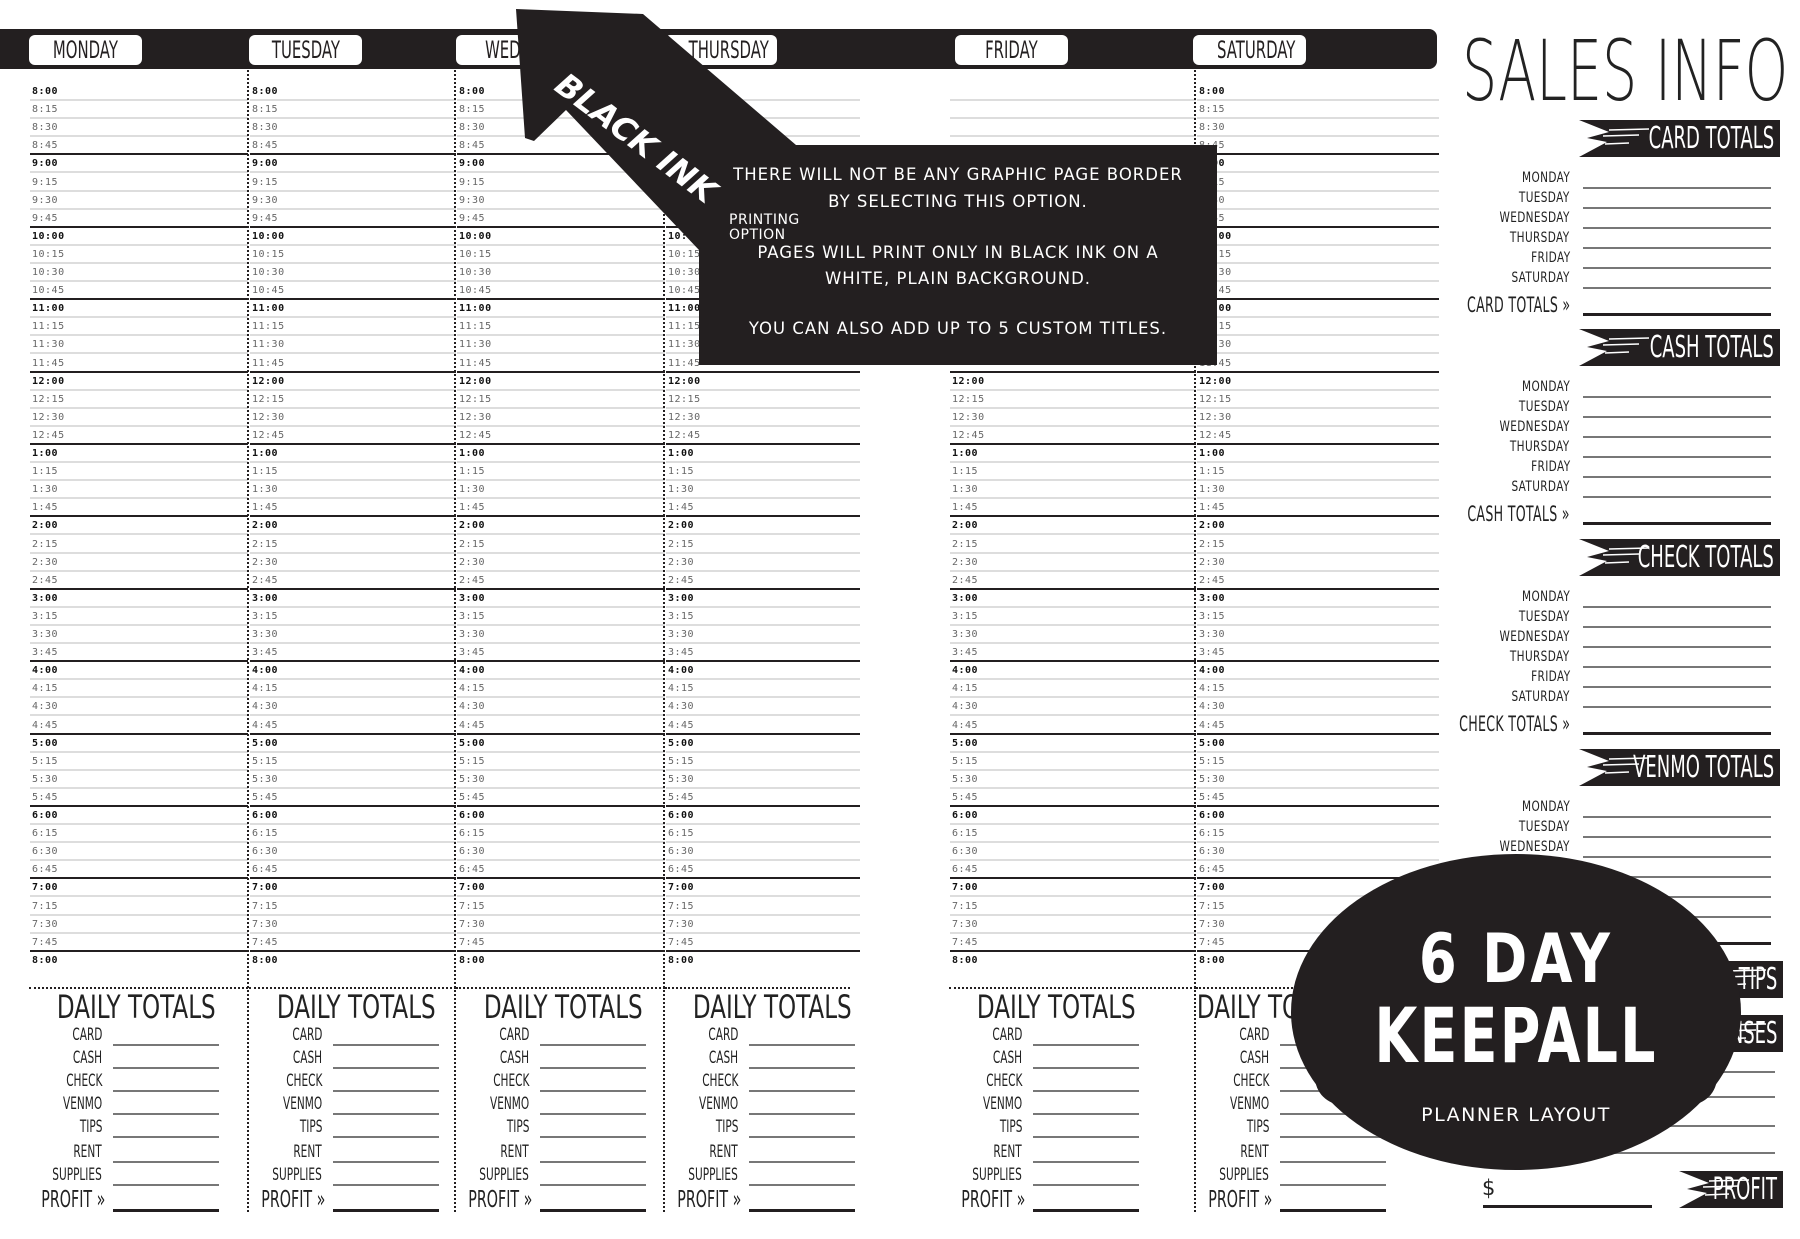 The width and height of the screenshot is (1800, 1239). What do you see at coordinates (593, 1210) in the screenshot?
I see `profit-field` at bounding box center [593, 1210].